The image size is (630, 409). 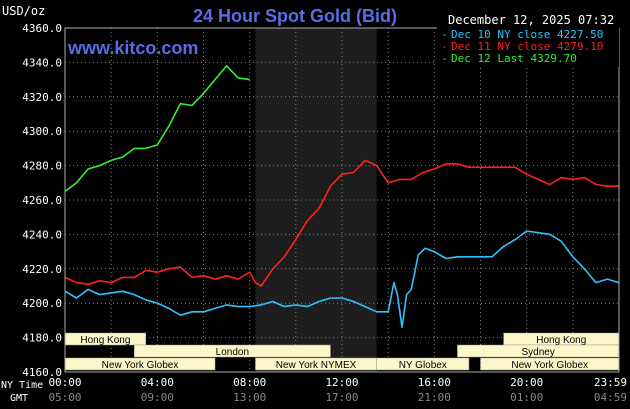 I want to click on y-tick-label: 4200.0, so click(x=42, y=303).